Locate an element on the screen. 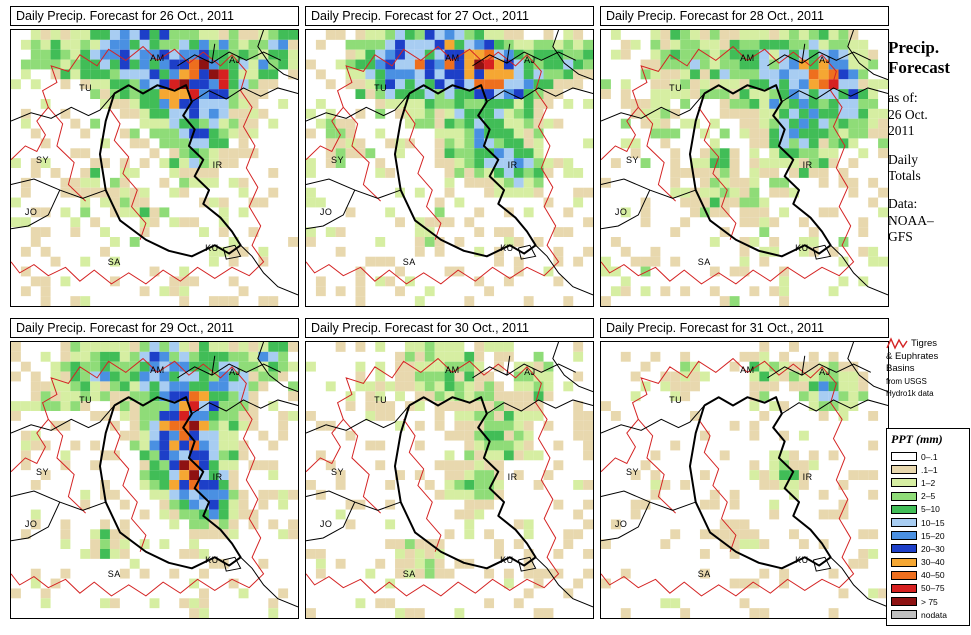 The height and width of the screenshot is (635, 971). basin-note-line: Basins is located at coordinates (900, 368).